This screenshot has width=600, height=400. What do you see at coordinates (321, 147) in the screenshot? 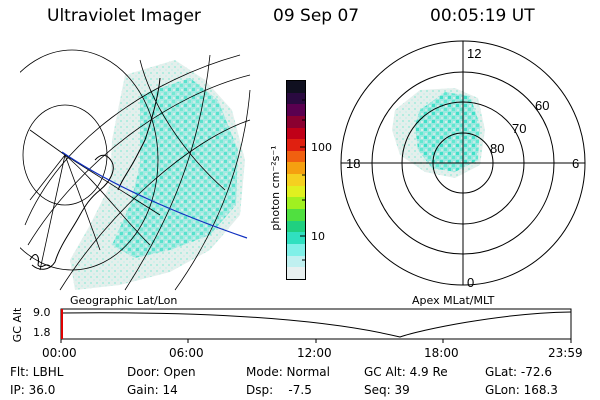
I see `colorbar-tick-100: 100` at bounding box center [321, 147].